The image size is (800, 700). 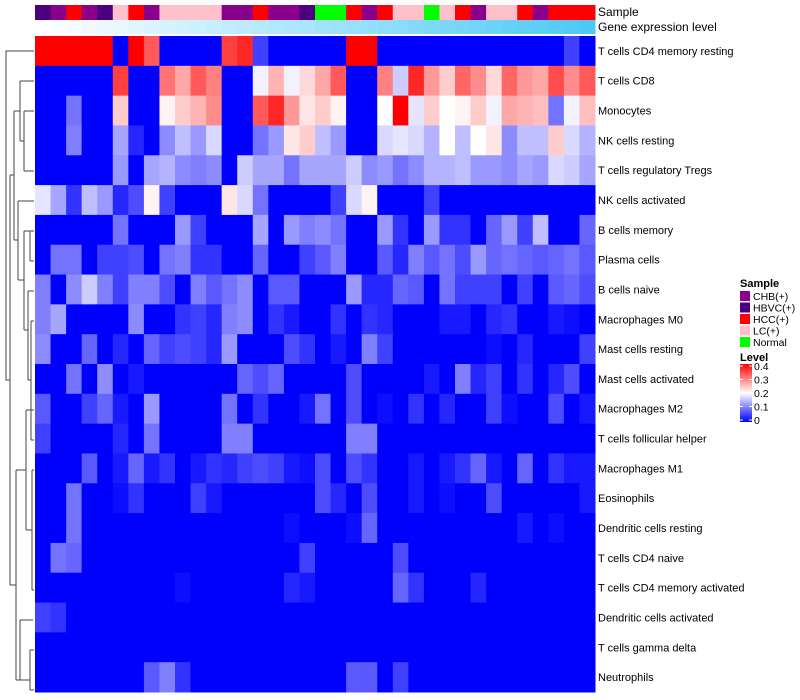 What do you see at coordinates (745, 296) in the screenshot?
I see `legend-swatch` at bounding box center [745, 296].